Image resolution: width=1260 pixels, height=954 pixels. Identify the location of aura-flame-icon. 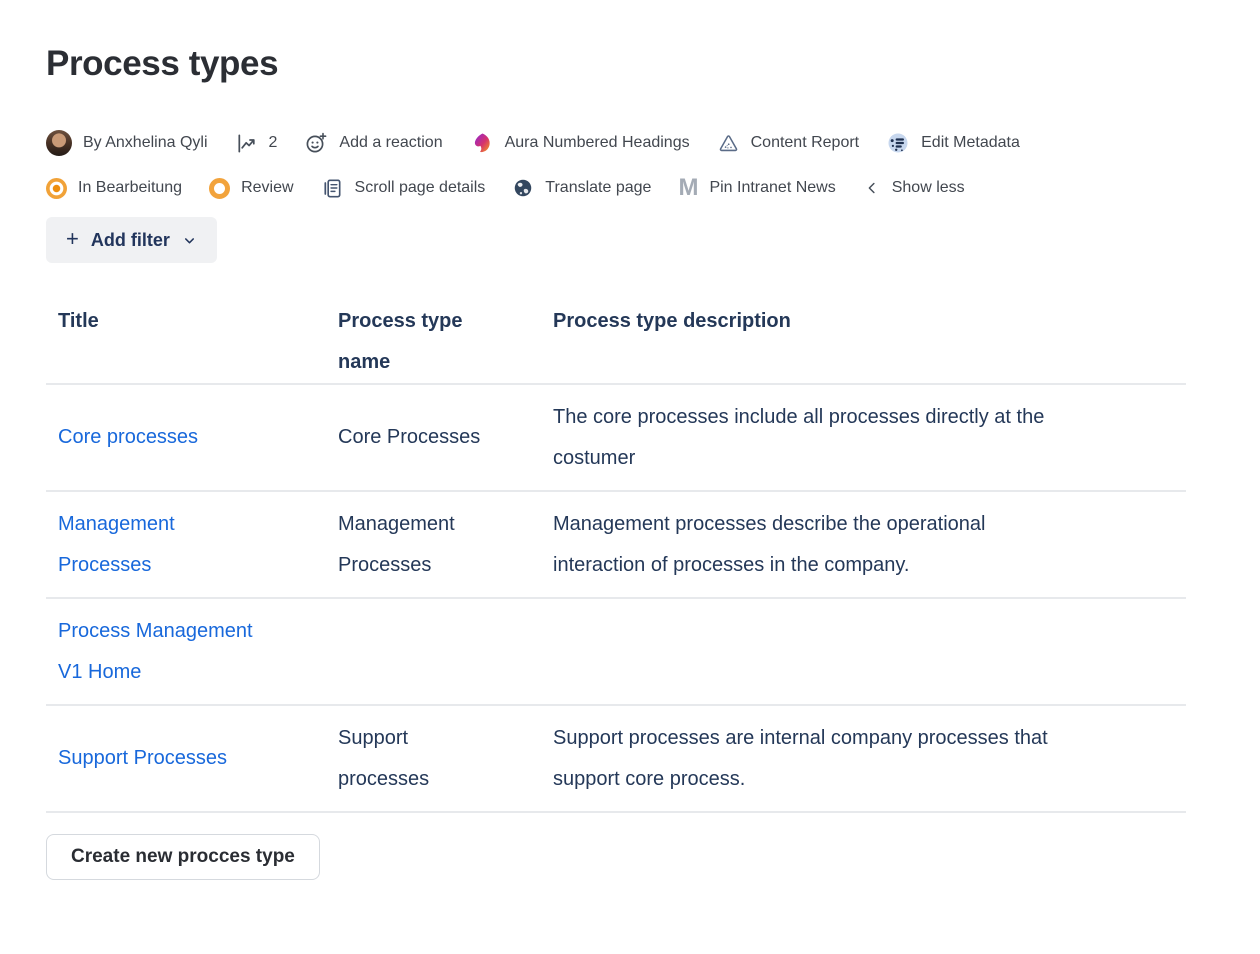
(482, 143).